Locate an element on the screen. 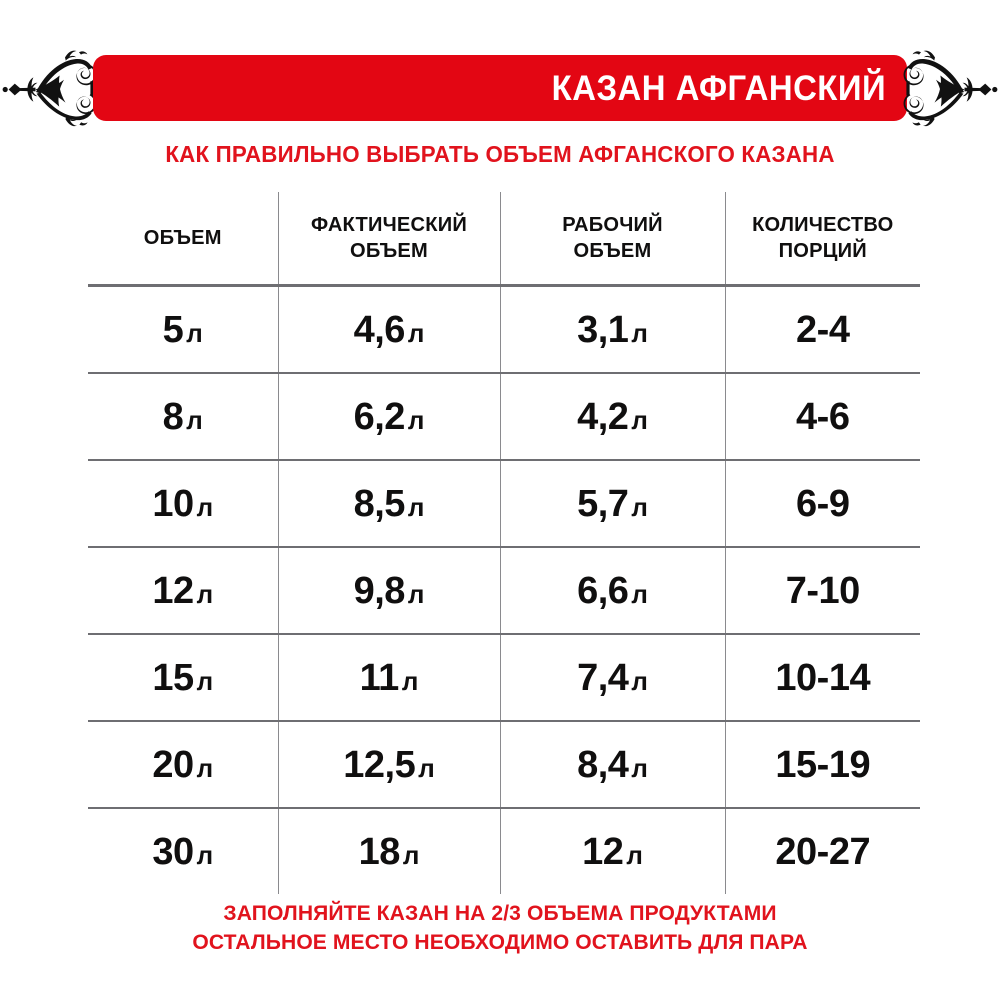 This screenshot has width=1000, height=1000. cell-working: 4,2 л is located at coordinates (613, 417).